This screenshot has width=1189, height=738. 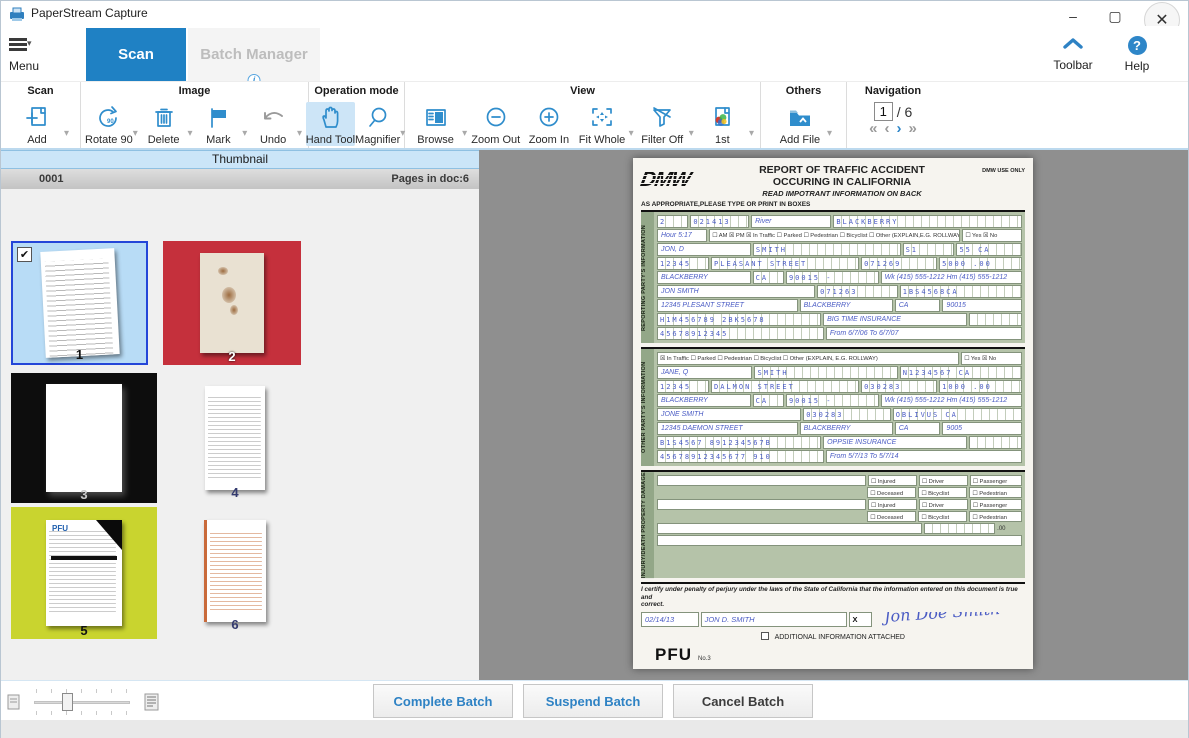 I want to click on toolbar-toggle: Toolbar, so click(x=1073, y=54).